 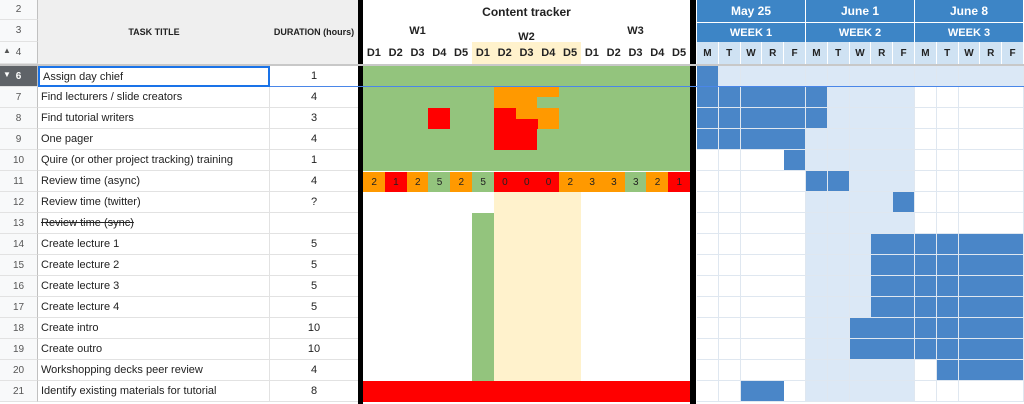 I want to click on duration-cell: 1, so click(x=314, y=76).